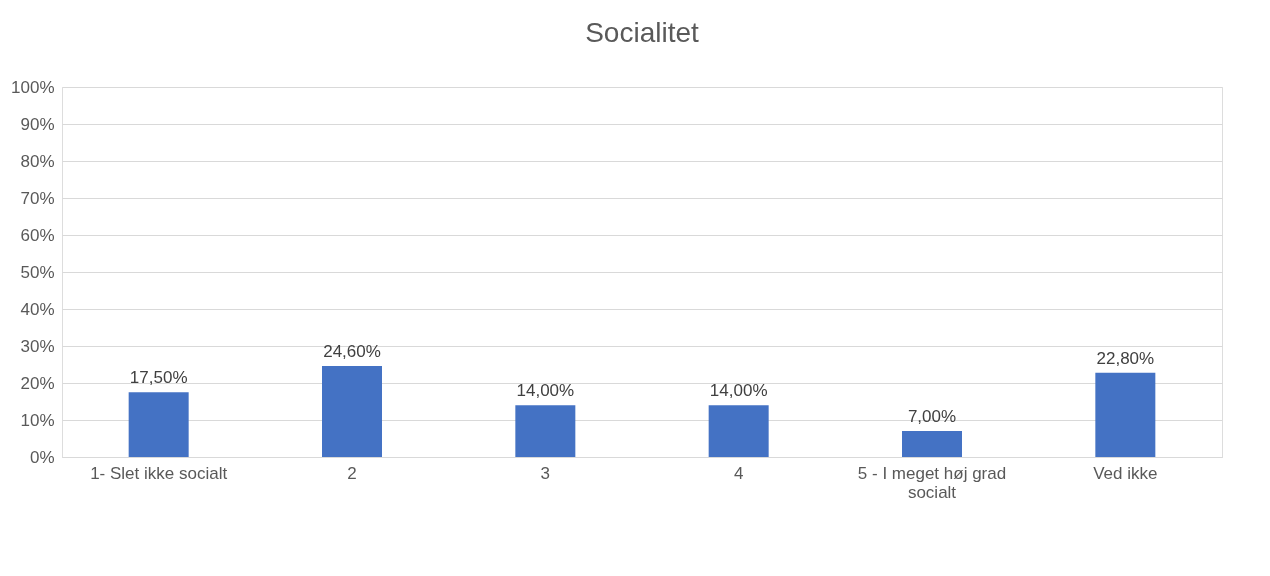 The width and height of the screenshot is (1270, 576). What do you see at coordinates (352, 351) in the screenshot?
I see `data-label: 24,60%` at bounding box center [352, 351].